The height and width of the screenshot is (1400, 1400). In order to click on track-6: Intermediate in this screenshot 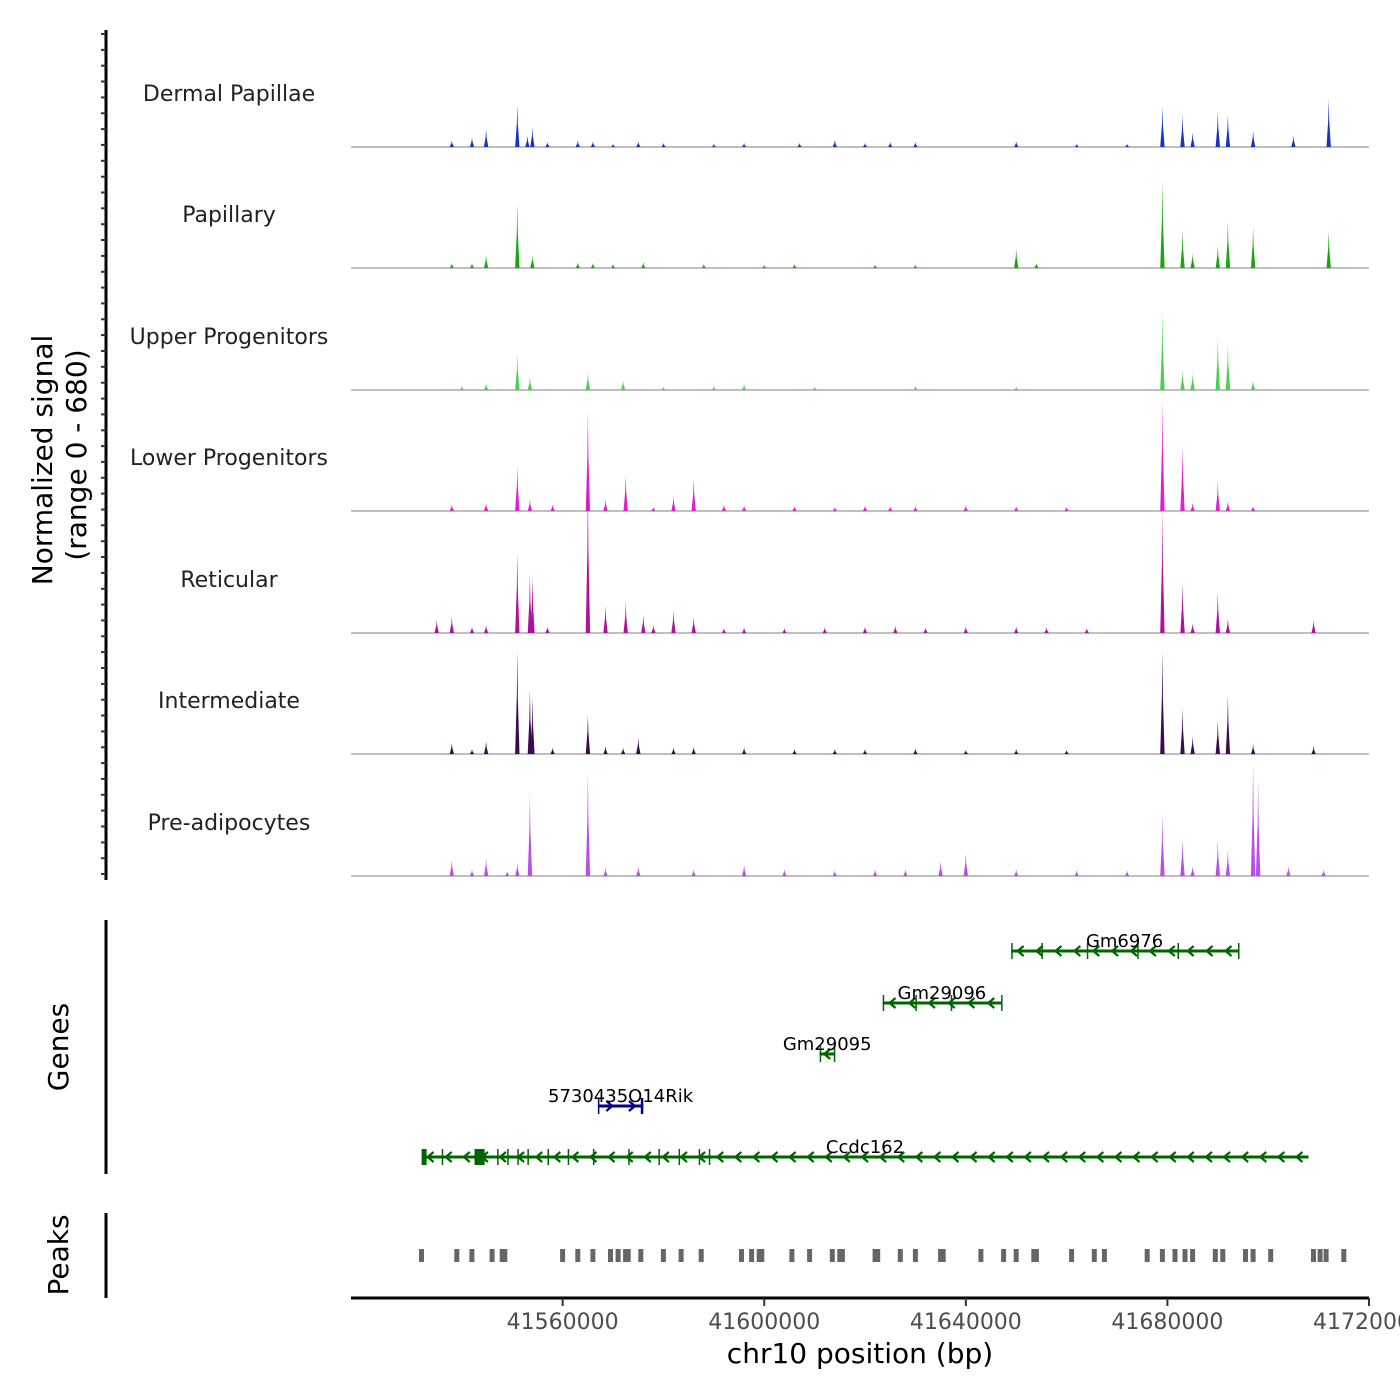, I will do `click(763, 702)`.